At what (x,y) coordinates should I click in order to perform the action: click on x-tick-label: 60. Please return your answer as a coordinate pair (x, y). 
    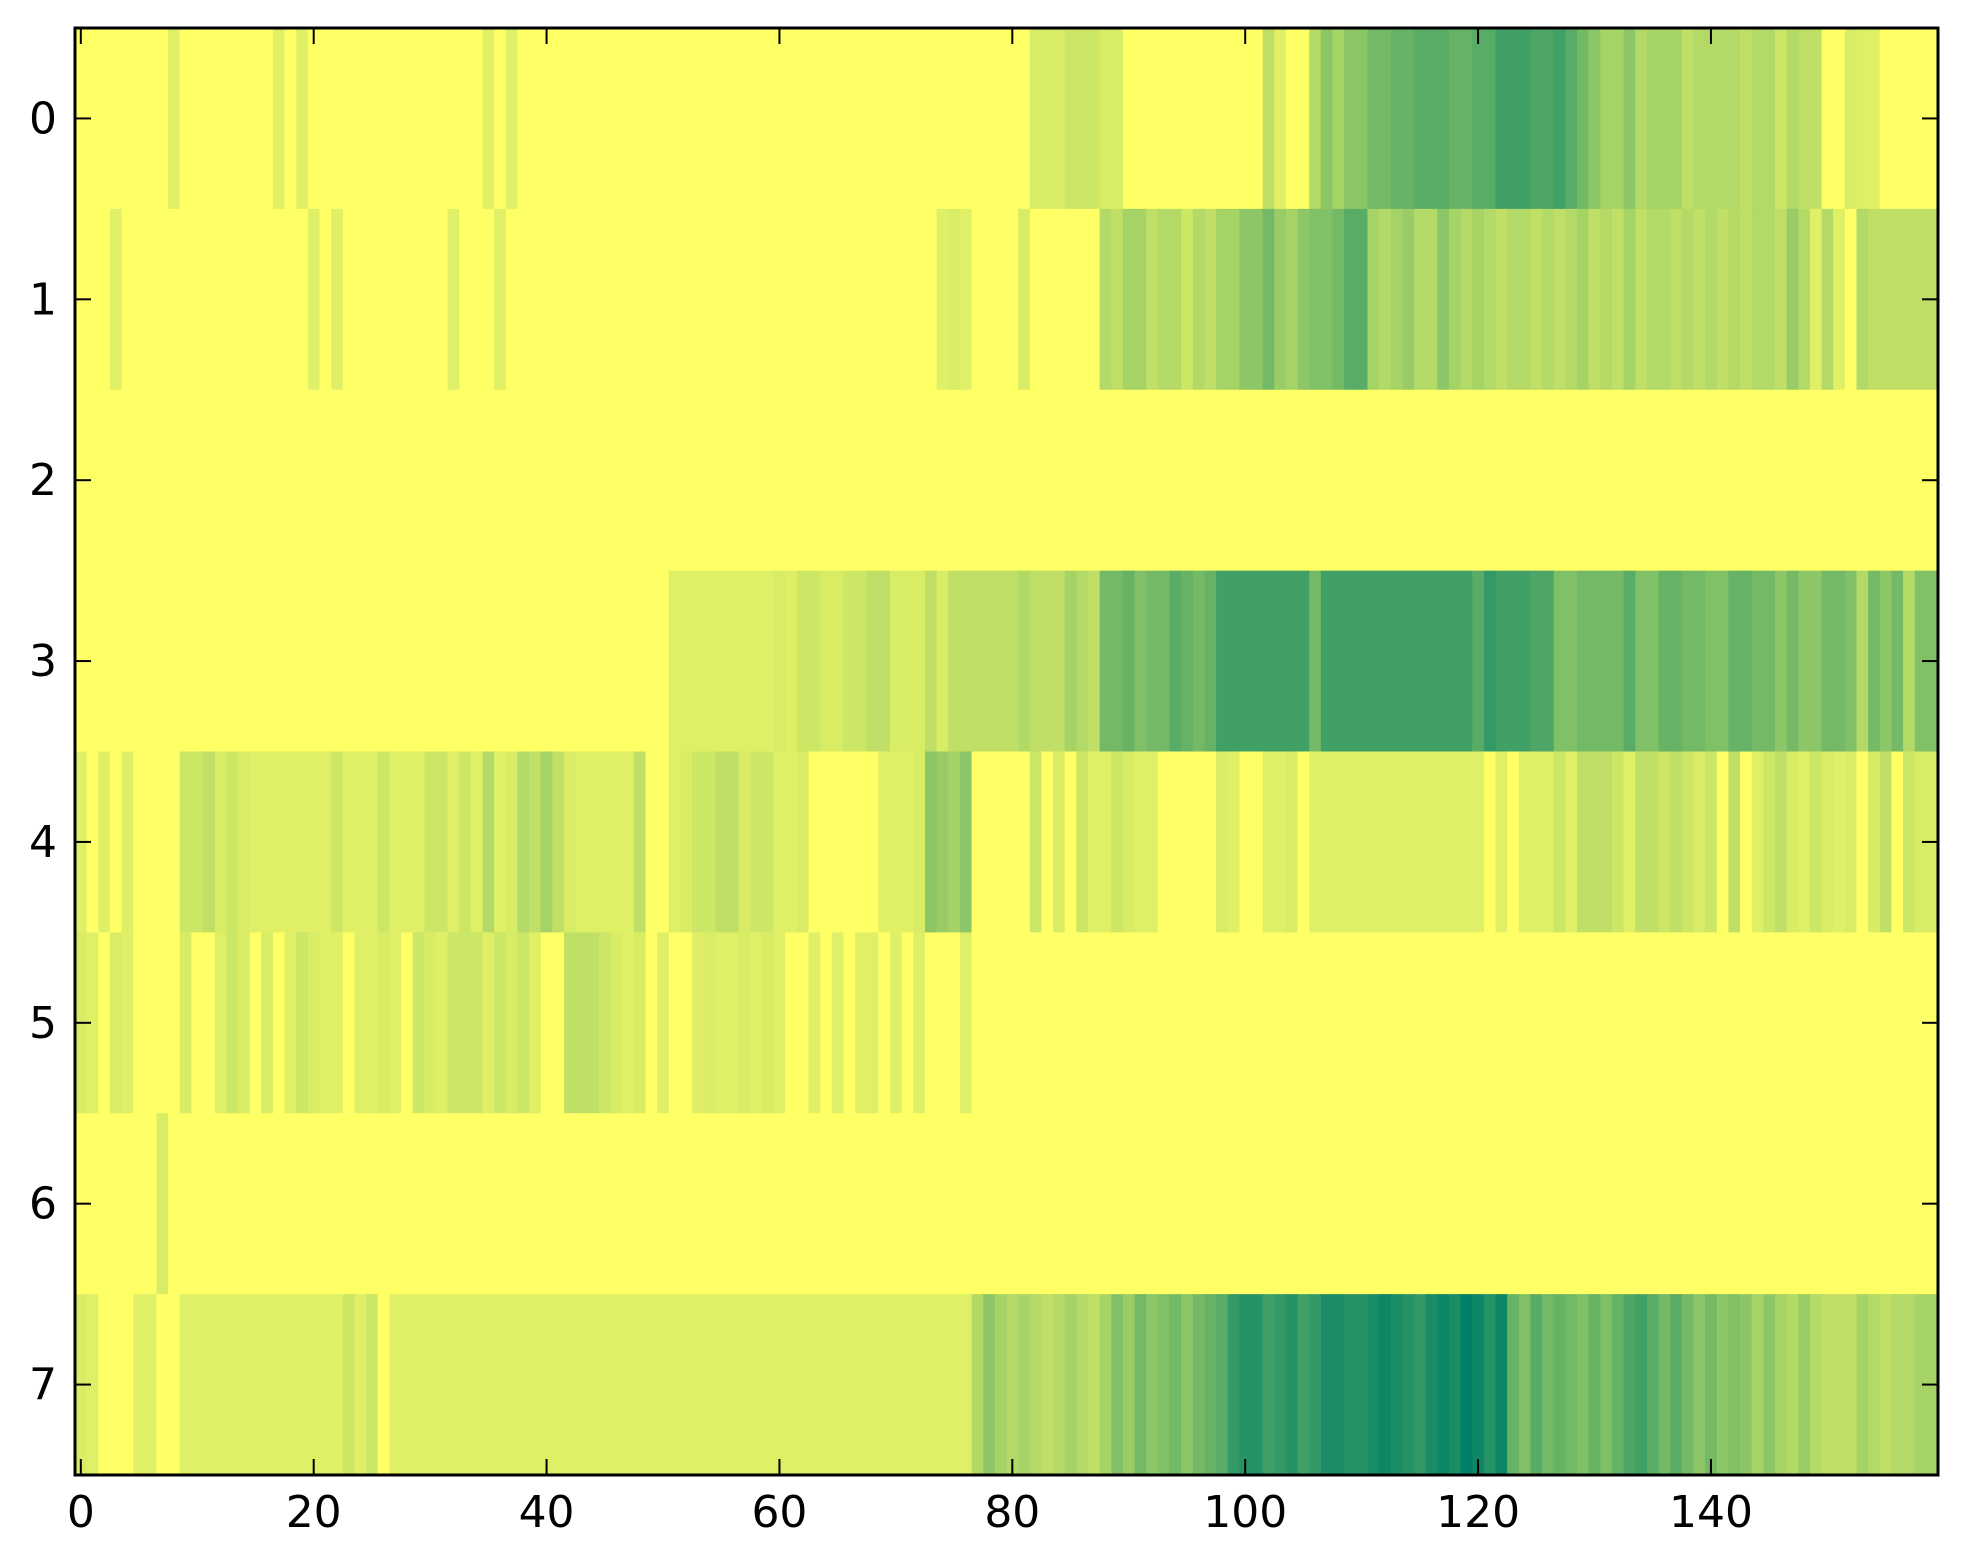
    Looking at the image, I should click on (779, 1512).